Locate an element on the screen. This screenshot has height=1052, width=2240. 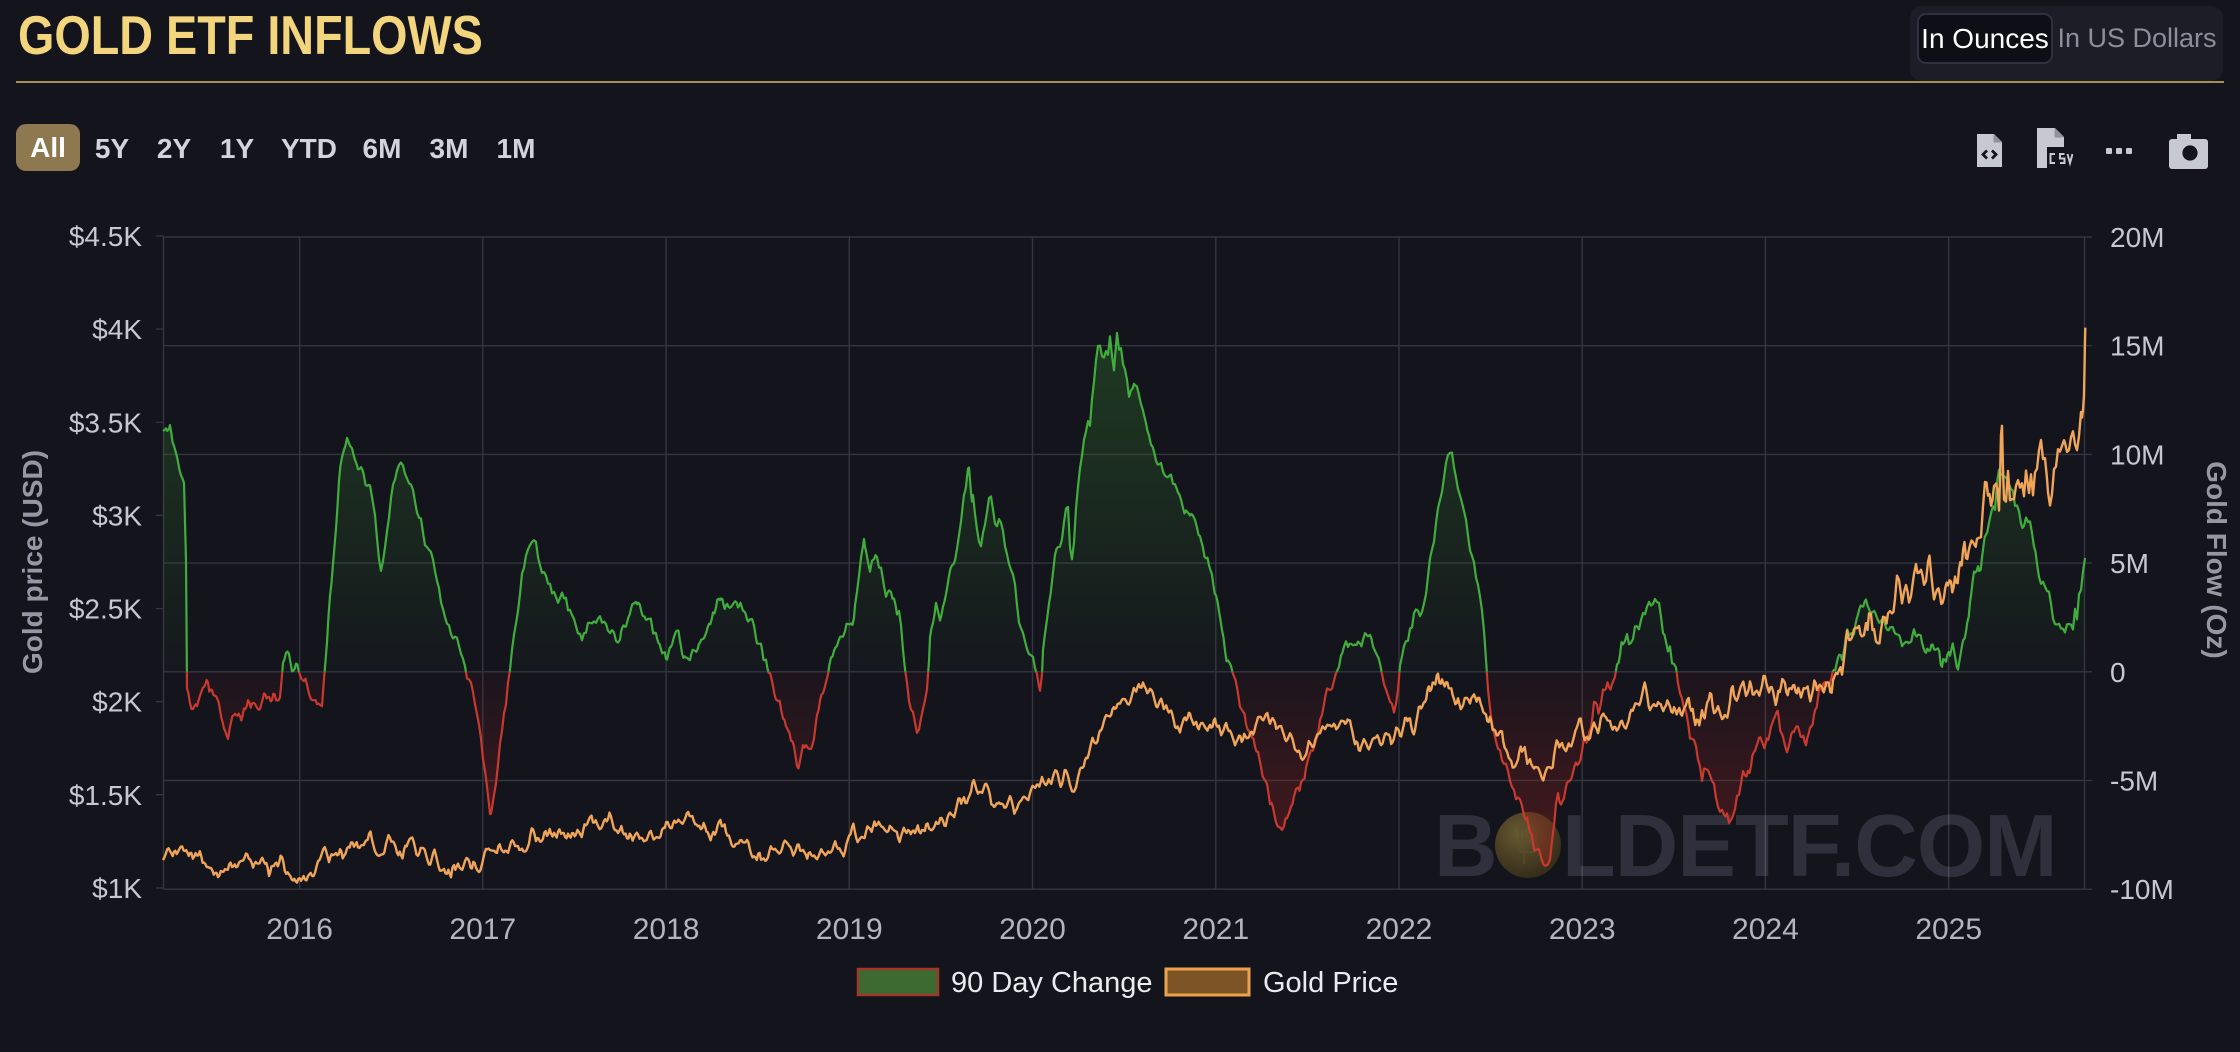
svg-text: 2018 is located at coordinates (666, 929).